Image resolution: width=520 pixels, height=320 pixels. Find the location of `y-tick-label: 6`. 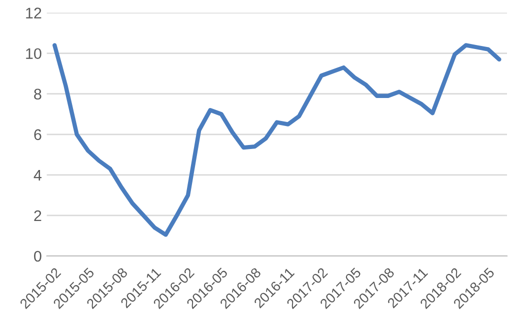

y-tick-label: 6 is located at coordinates (38, 134).